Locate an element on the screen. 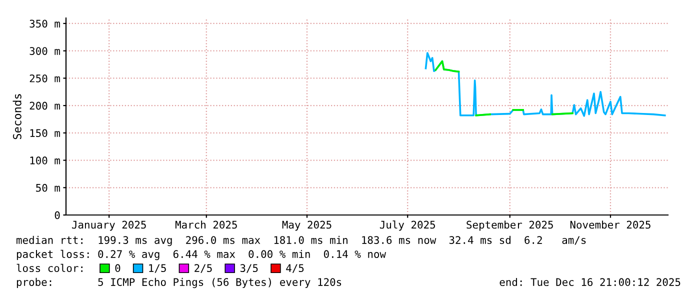 The width and height of the screenshot is (697, 297). y-tick-label: 100 m is located at coordinates (45, 160).